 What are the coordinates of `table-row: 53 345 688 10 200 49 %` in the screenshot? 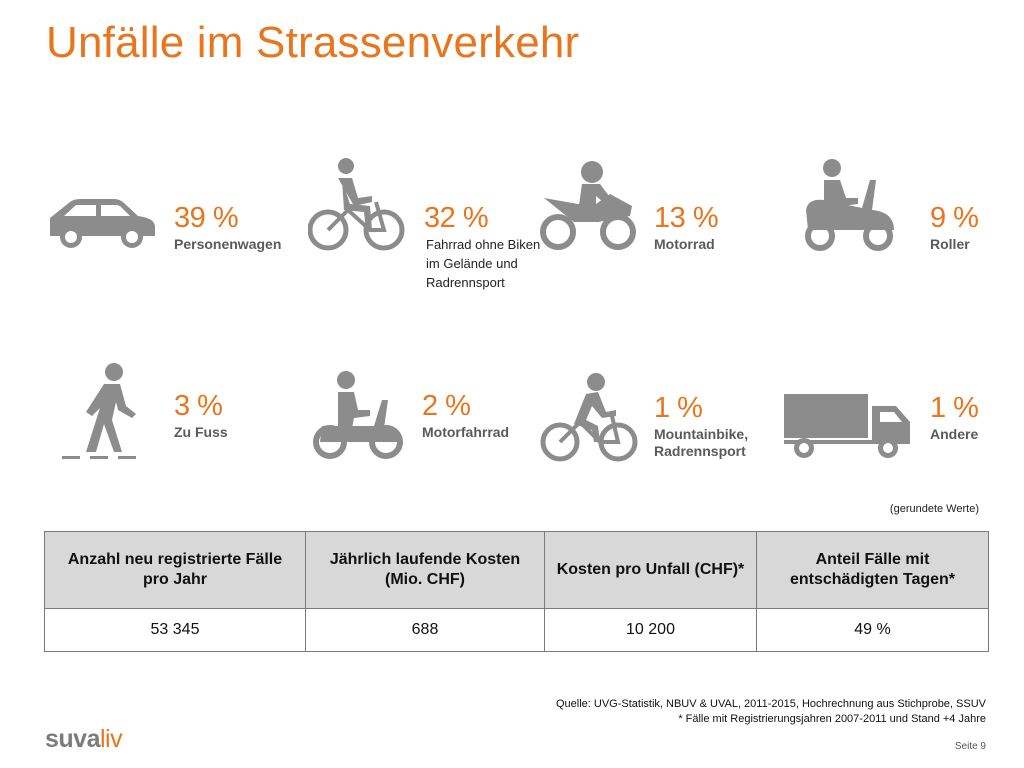 It's located at (516, 630).